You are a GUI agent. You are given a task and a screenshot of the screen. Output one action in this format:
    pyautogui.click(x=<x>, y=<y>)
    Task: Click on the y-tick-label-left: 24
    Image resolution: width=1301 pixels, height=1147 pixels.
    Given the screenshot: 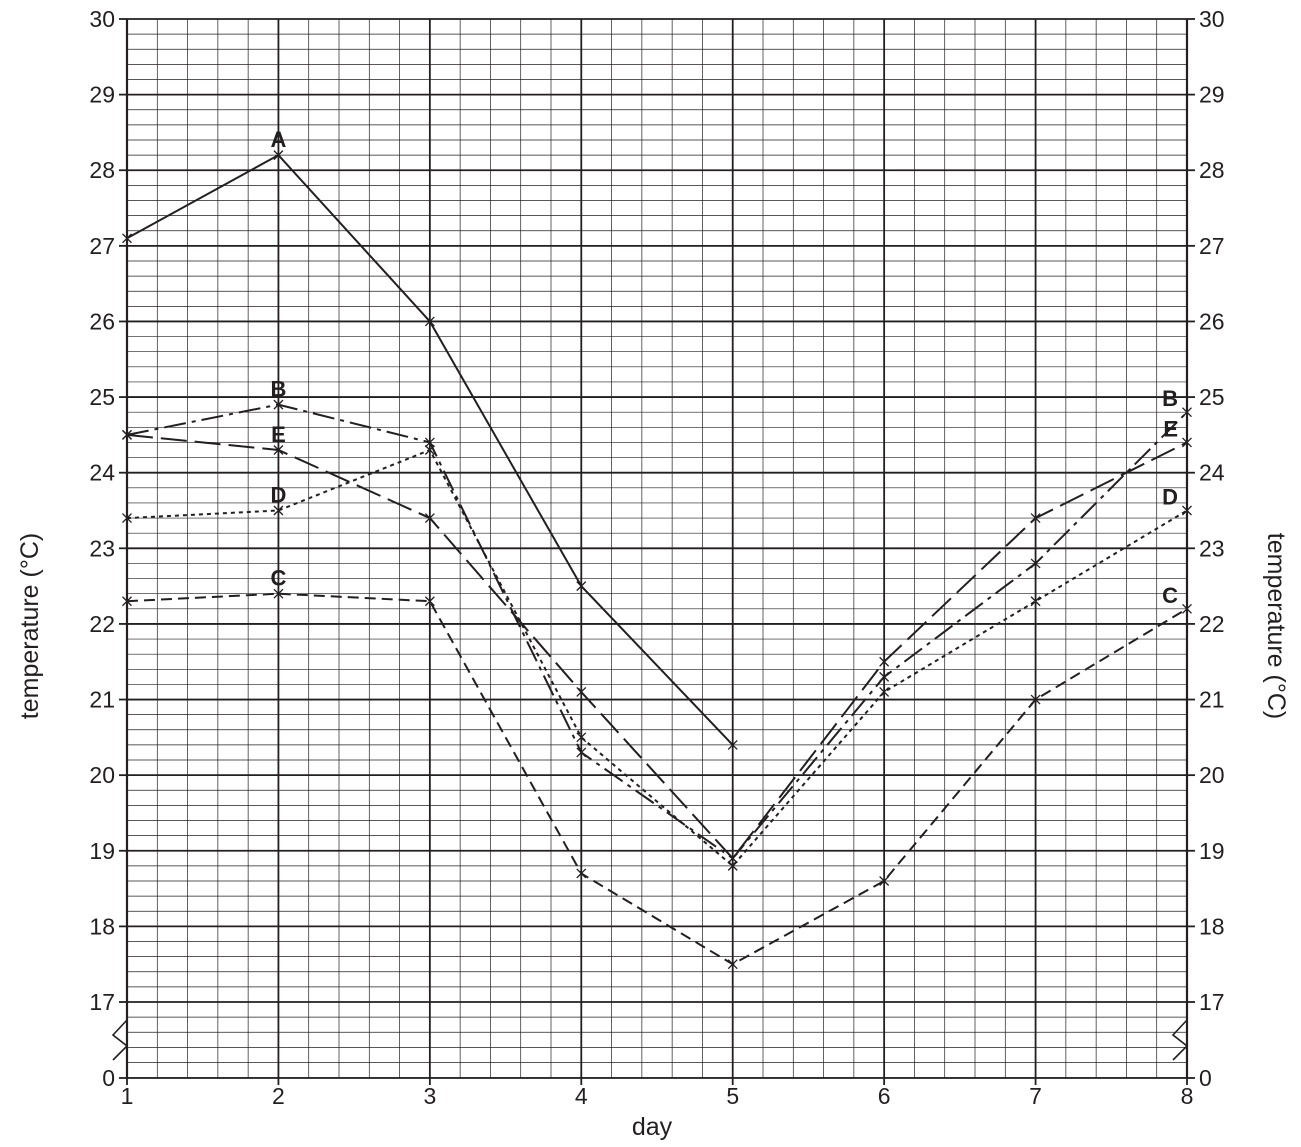 What is the action you would take?
    pyautogui.click(x=102, y=473)
    